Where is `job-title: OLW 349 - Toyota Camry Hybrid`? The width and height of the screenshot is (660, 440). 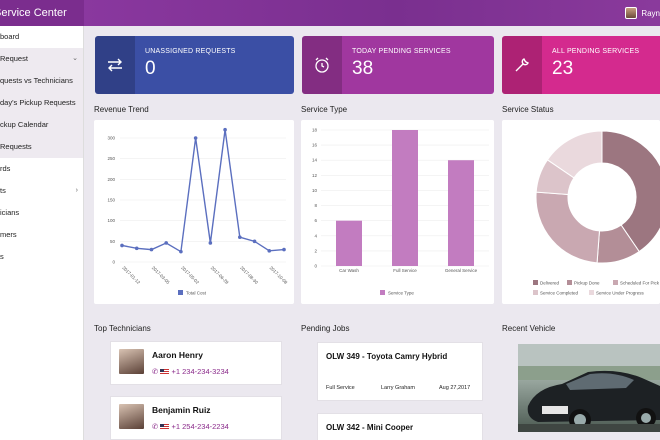
job-title: OLW 349 - Toyota Camry Hybrid is located at coordinates (387, 356).